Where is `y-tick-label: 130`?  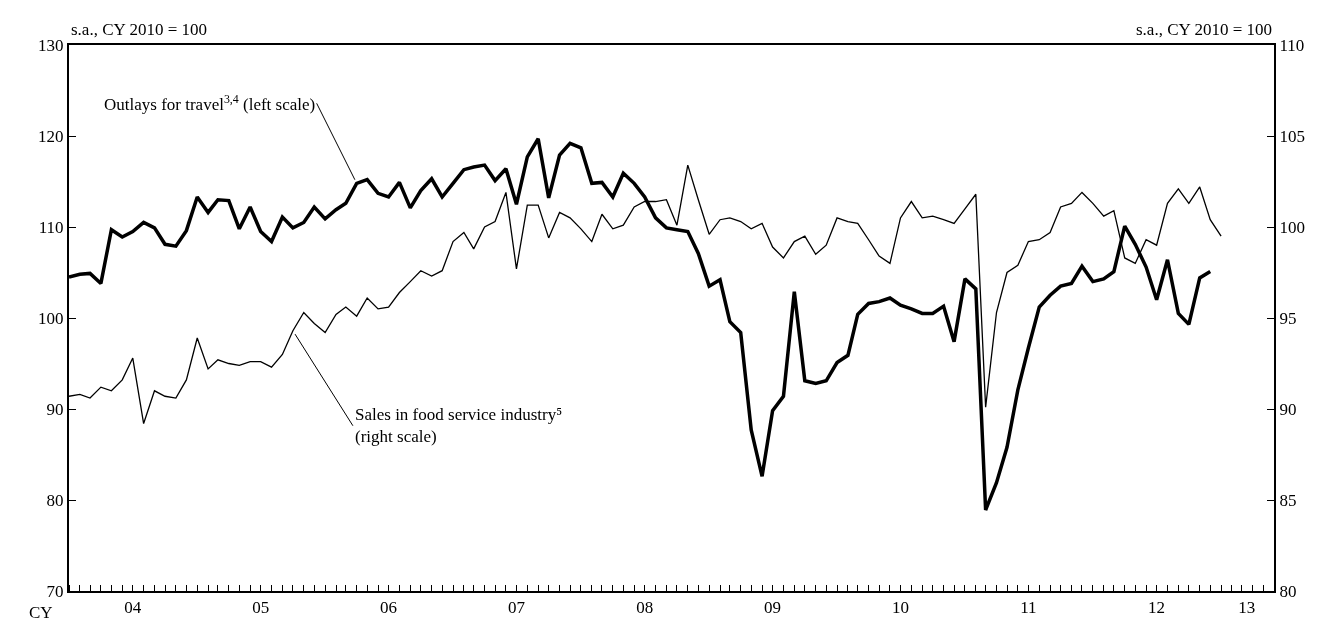 y-tick-label: 130 is located at coordinates (51, 45).